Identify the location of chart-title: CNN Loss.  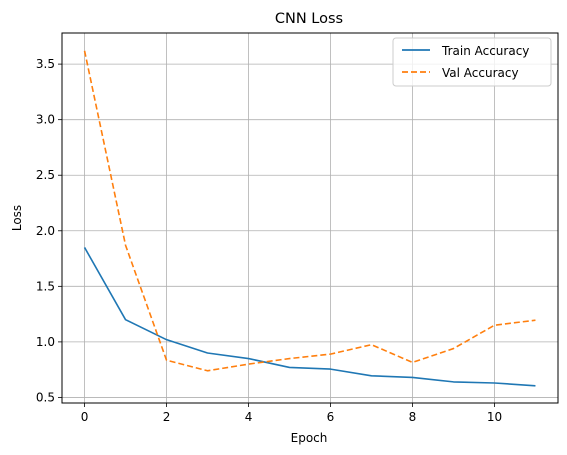
(309, 19).